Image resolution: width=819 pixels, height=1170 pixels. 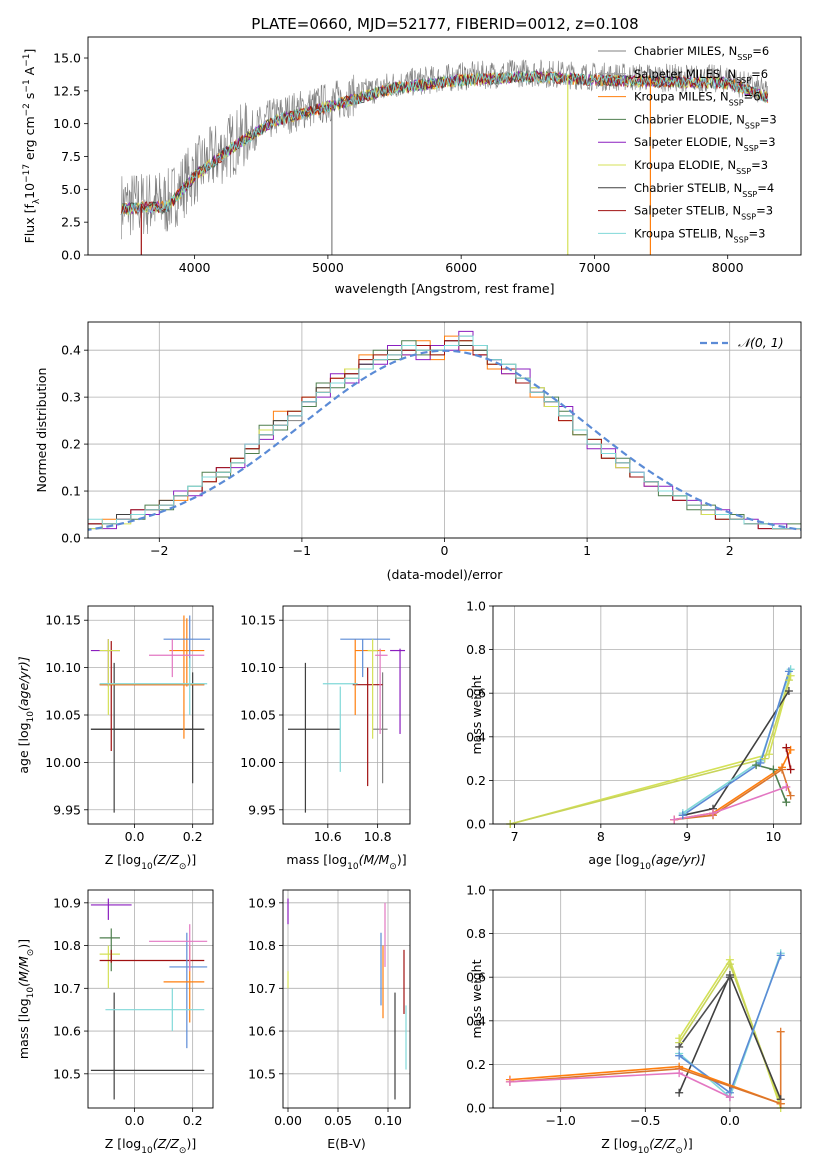 I want to click on y-tick-label: 1.0, so click(x=476, y=890).